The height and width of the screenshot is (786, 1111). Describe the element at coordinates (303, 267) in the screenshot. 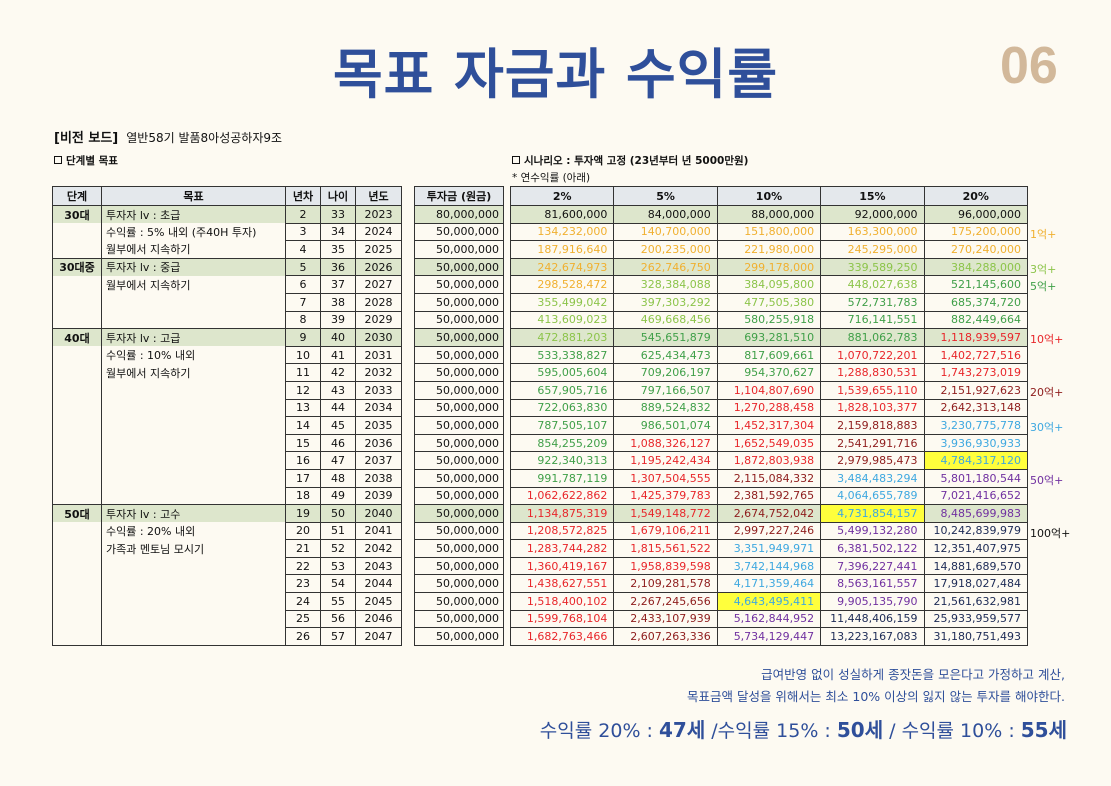

I see `year-no-cell: 5` at that location.